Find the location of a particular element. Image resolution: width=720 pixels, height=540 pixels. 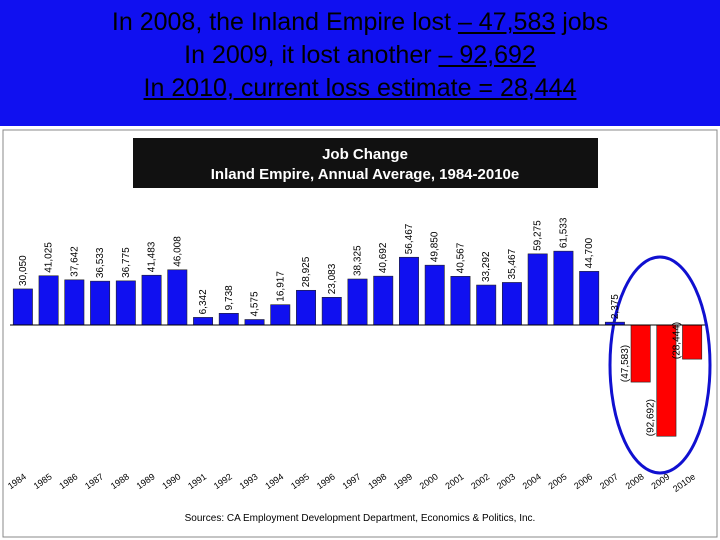

header-text: – 92,692 is located at coordinates (487, 55).